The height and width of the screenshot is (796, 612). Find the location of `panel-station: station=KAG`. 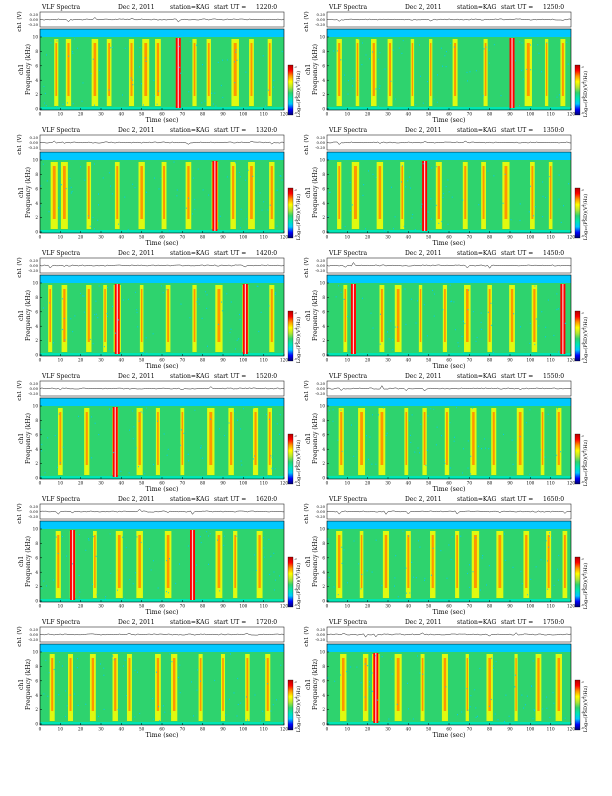

panel-station: station=KAG is located at coordinates (189, 499).